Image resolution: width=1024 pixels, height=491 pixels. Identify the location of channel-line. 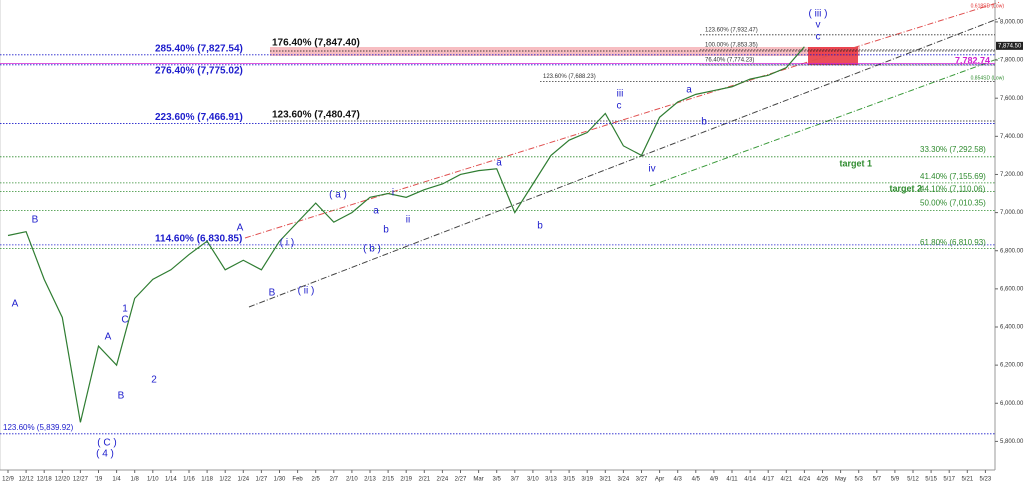
(825, 122).